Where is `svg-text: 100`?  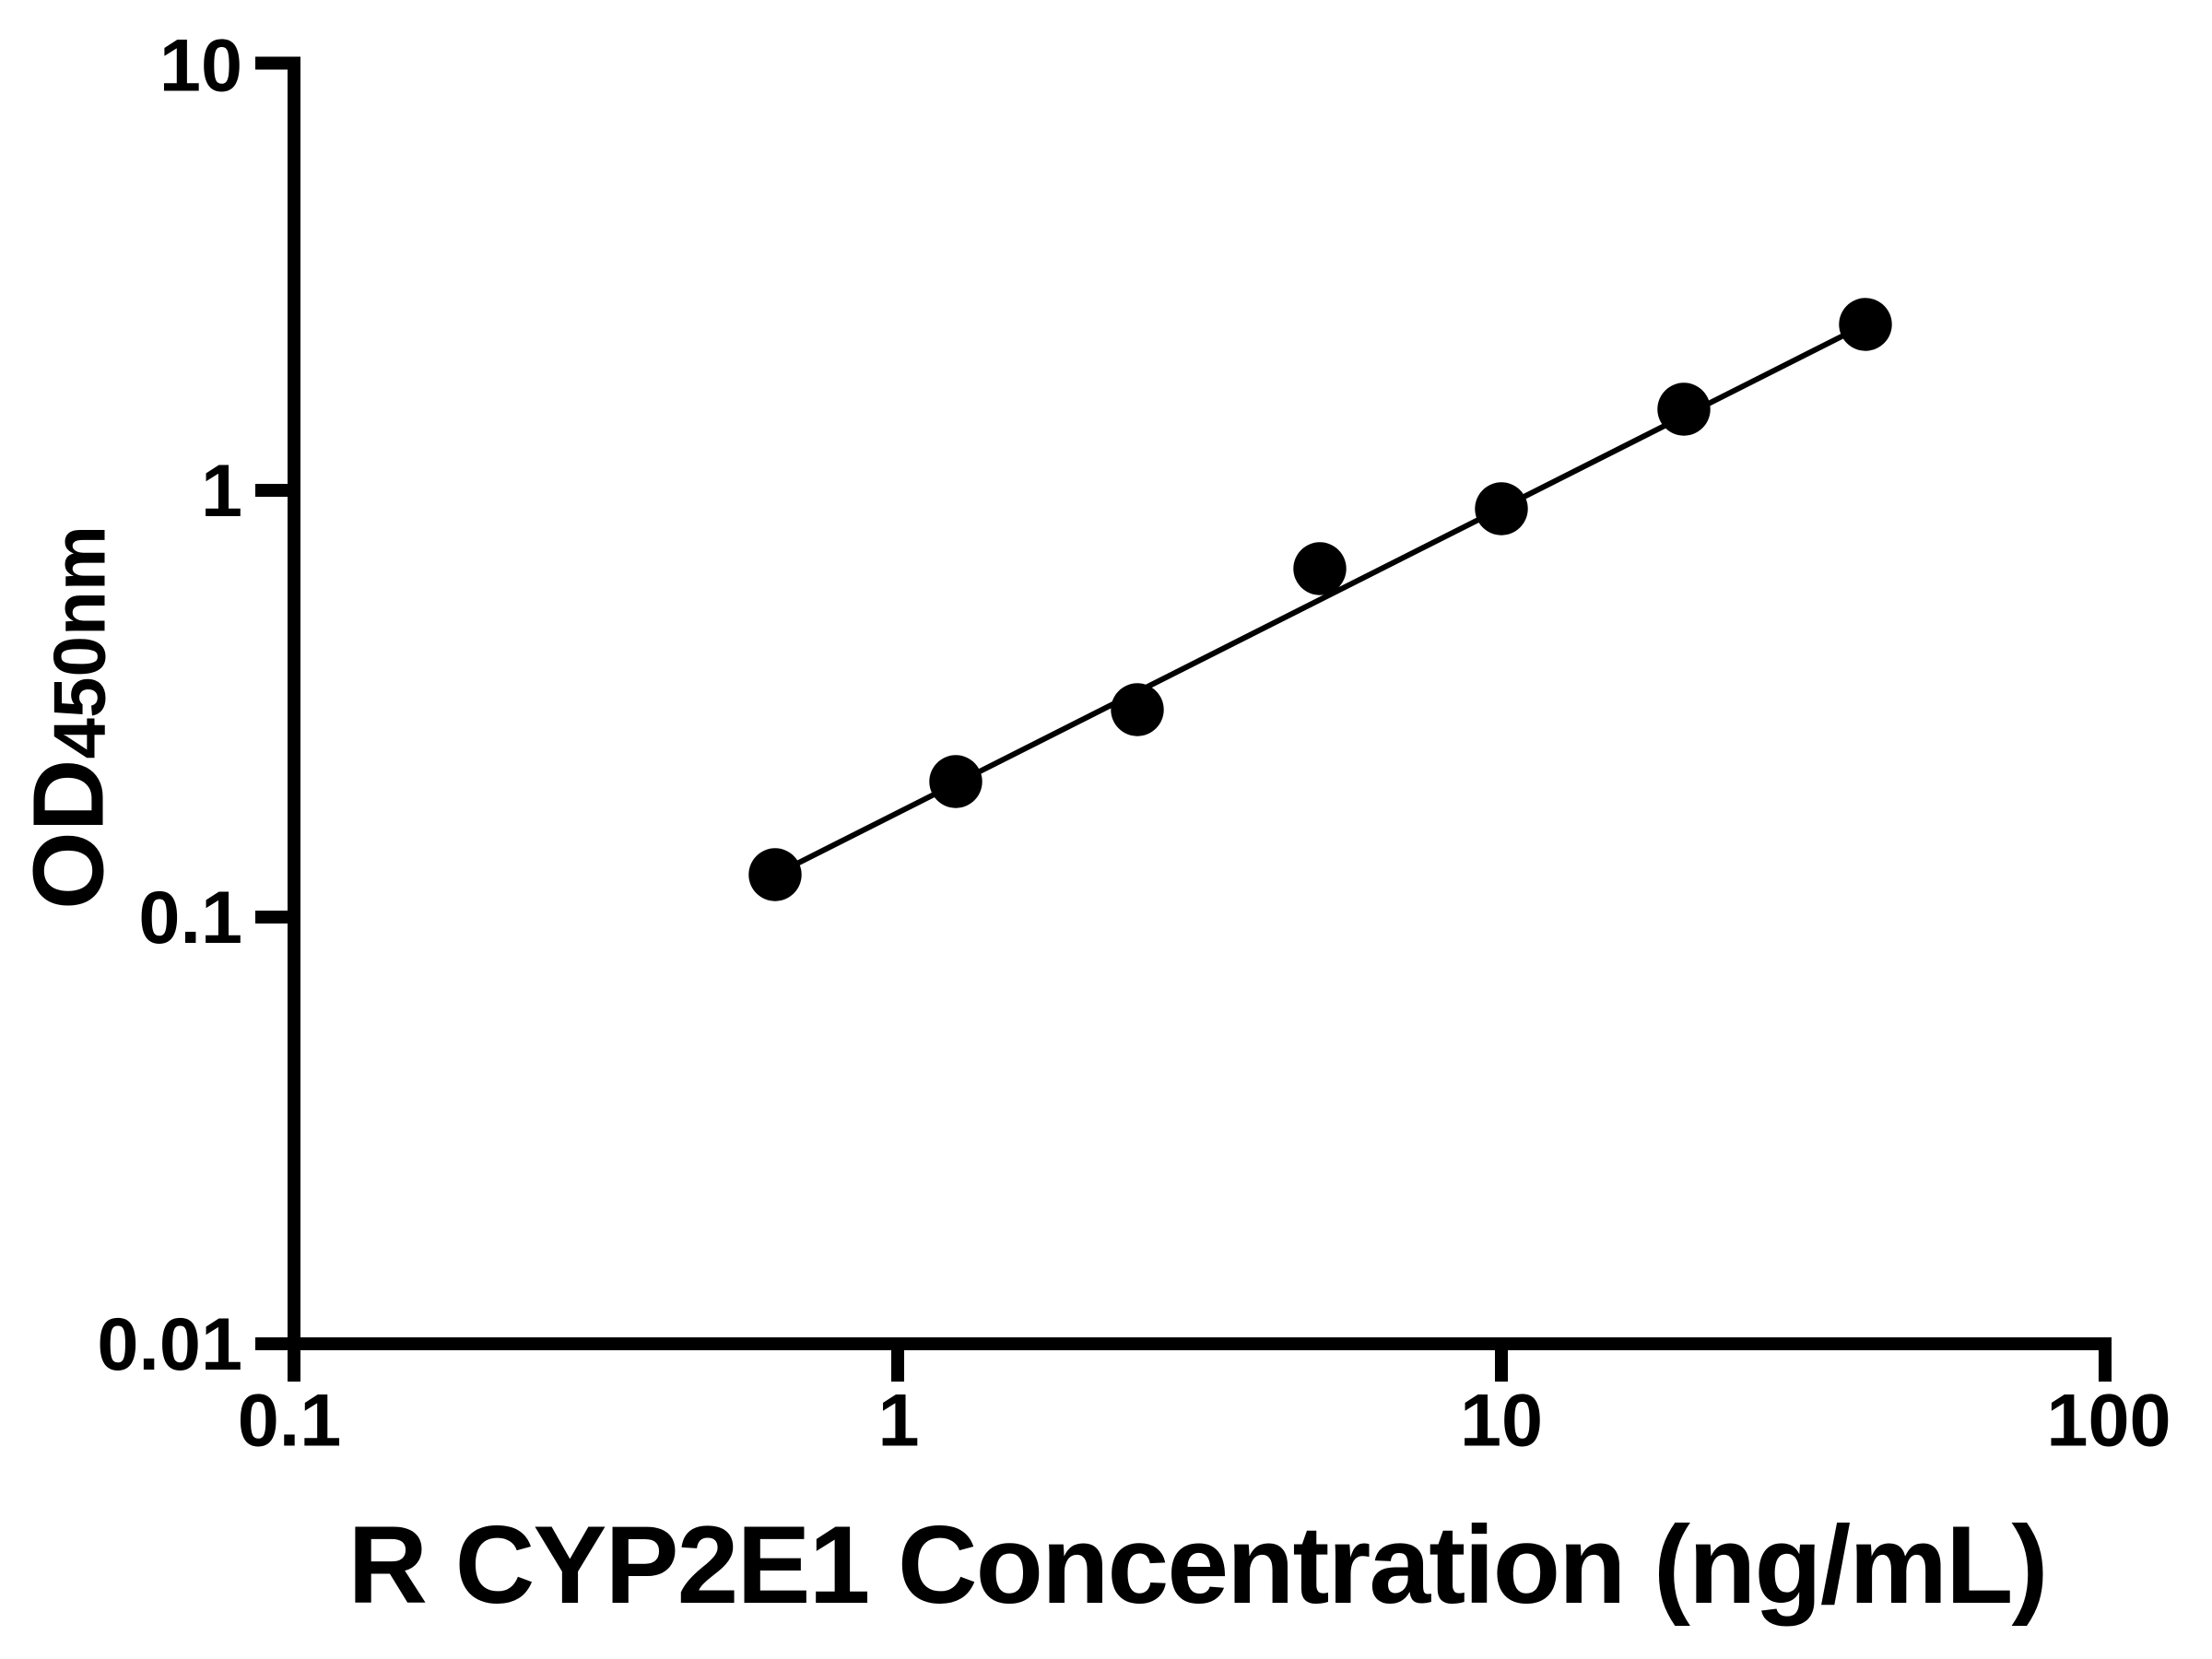 svg-text: 100 is located at coordinates (2108, 1421).